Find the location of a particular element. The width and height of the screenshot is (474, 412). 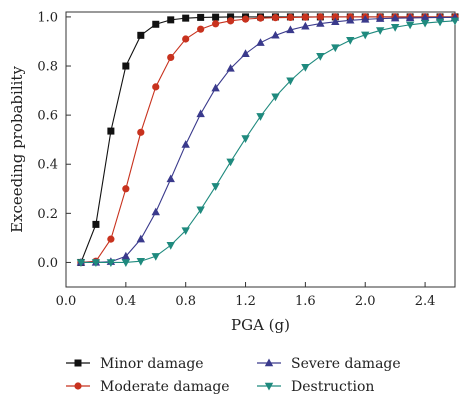

legend-item: Moderate damage is located at coordinates (148, 387).